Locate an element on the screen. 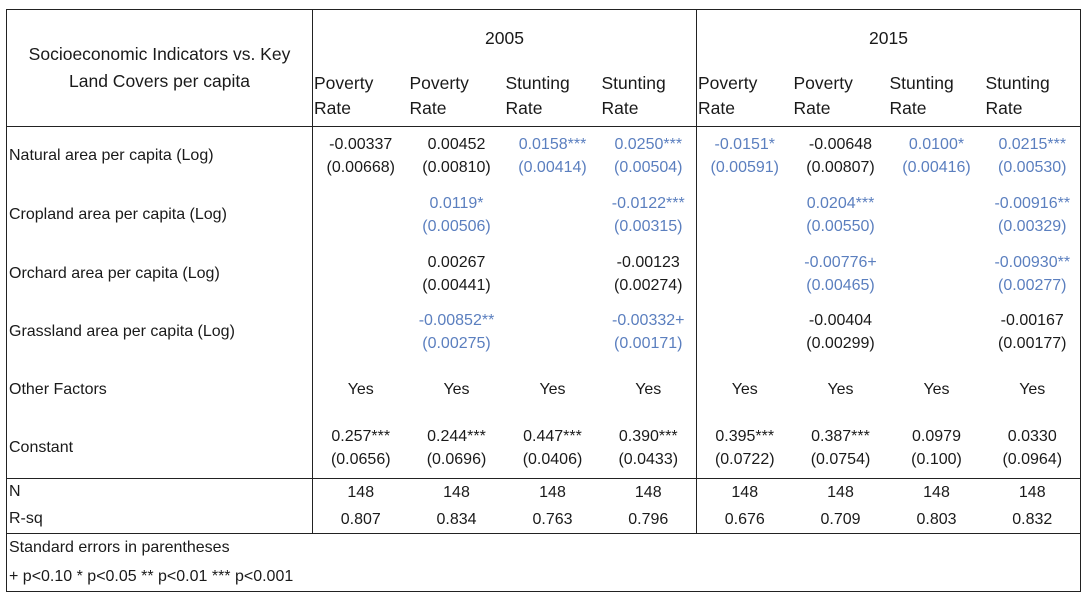 This screenshot has width=1090, height=598. standard-error: (0.00530) is located at coordinates (1032, 168).